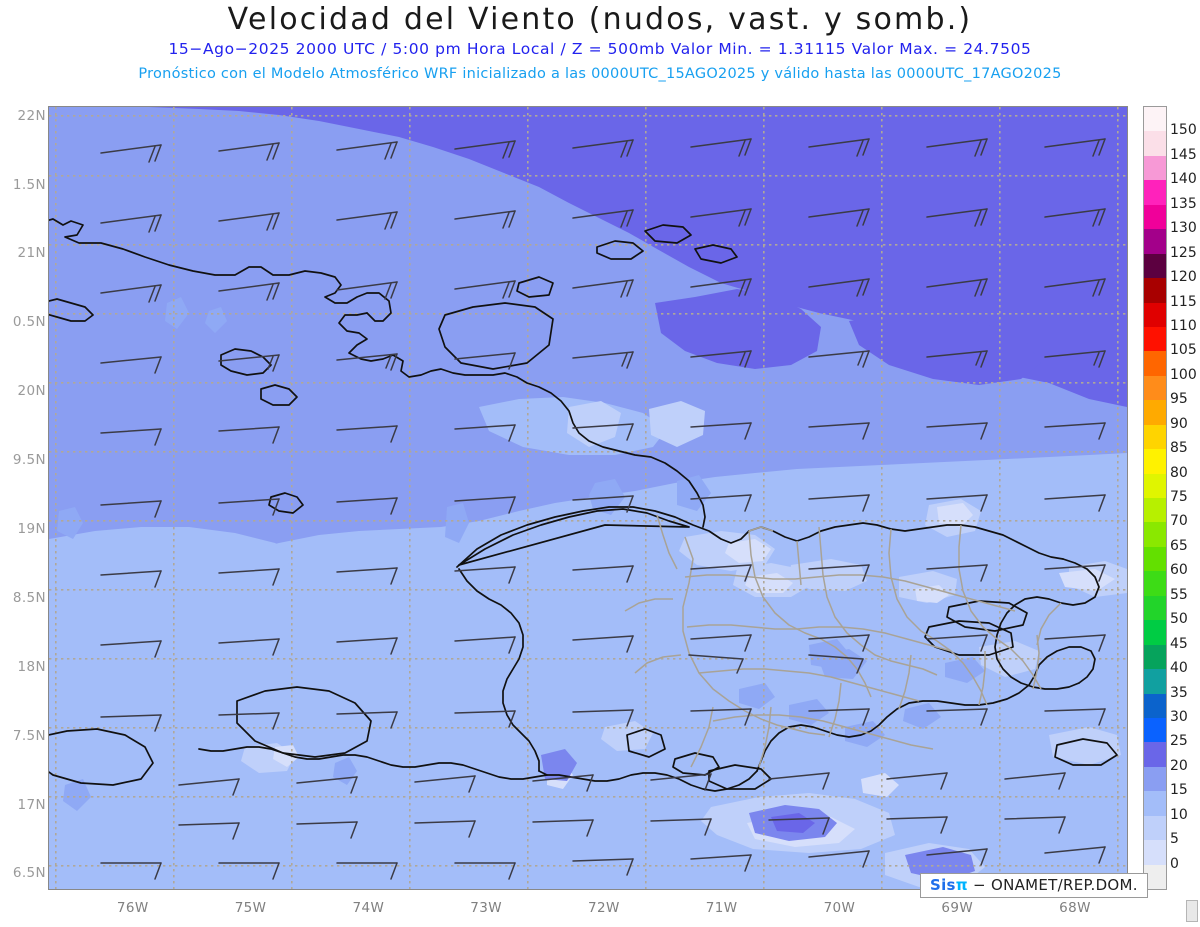 Image resolution: width=1200 pixels, height=927 pixels. I want to click on latitude-tick-label: 22N, so click(31, 115).